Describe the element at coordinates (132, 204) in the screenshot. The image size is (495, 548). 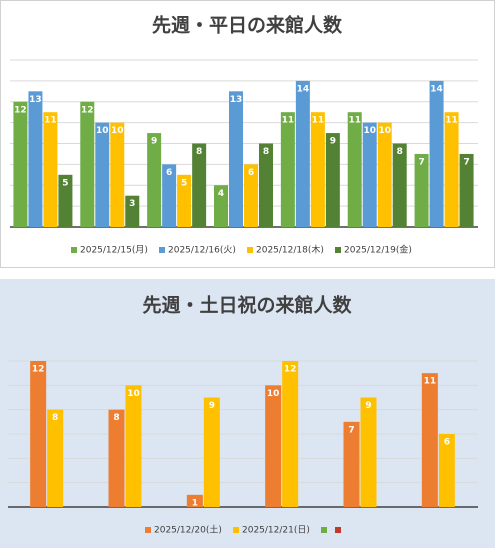
I see `data-label: 3` at that location.